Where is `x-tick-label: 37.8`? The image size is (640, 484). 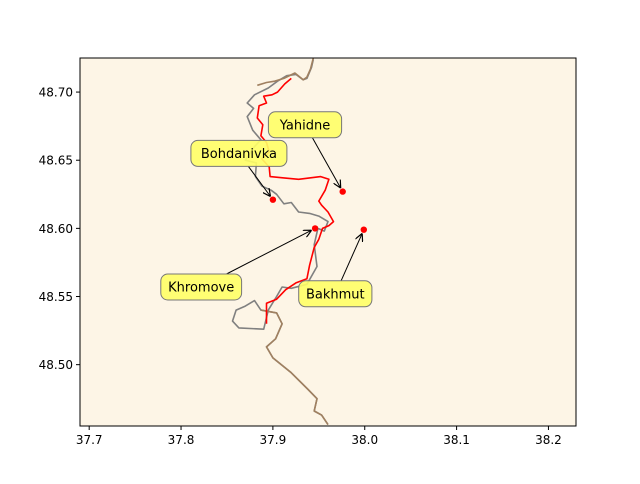 x-tick-label: 37.8 is located at coordinates (181, 440).